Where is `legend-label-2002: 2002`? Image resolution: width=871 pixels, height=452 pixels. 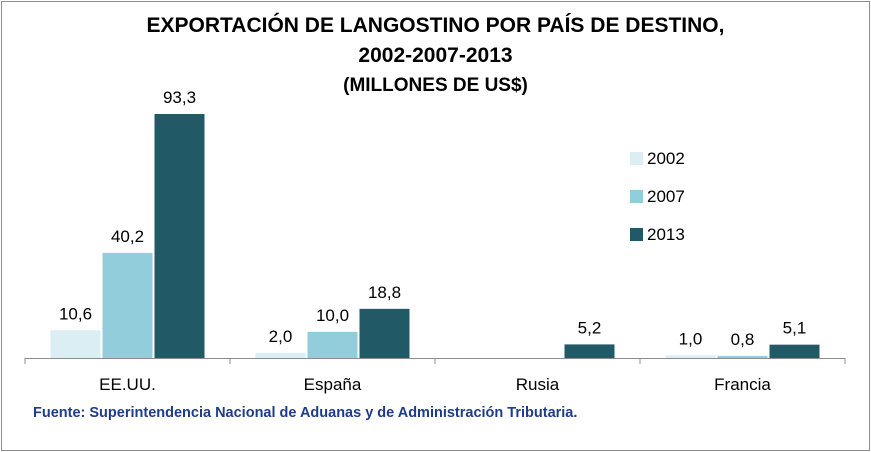 legend-label-2002: 2002 is located at coordinates (666, 158).